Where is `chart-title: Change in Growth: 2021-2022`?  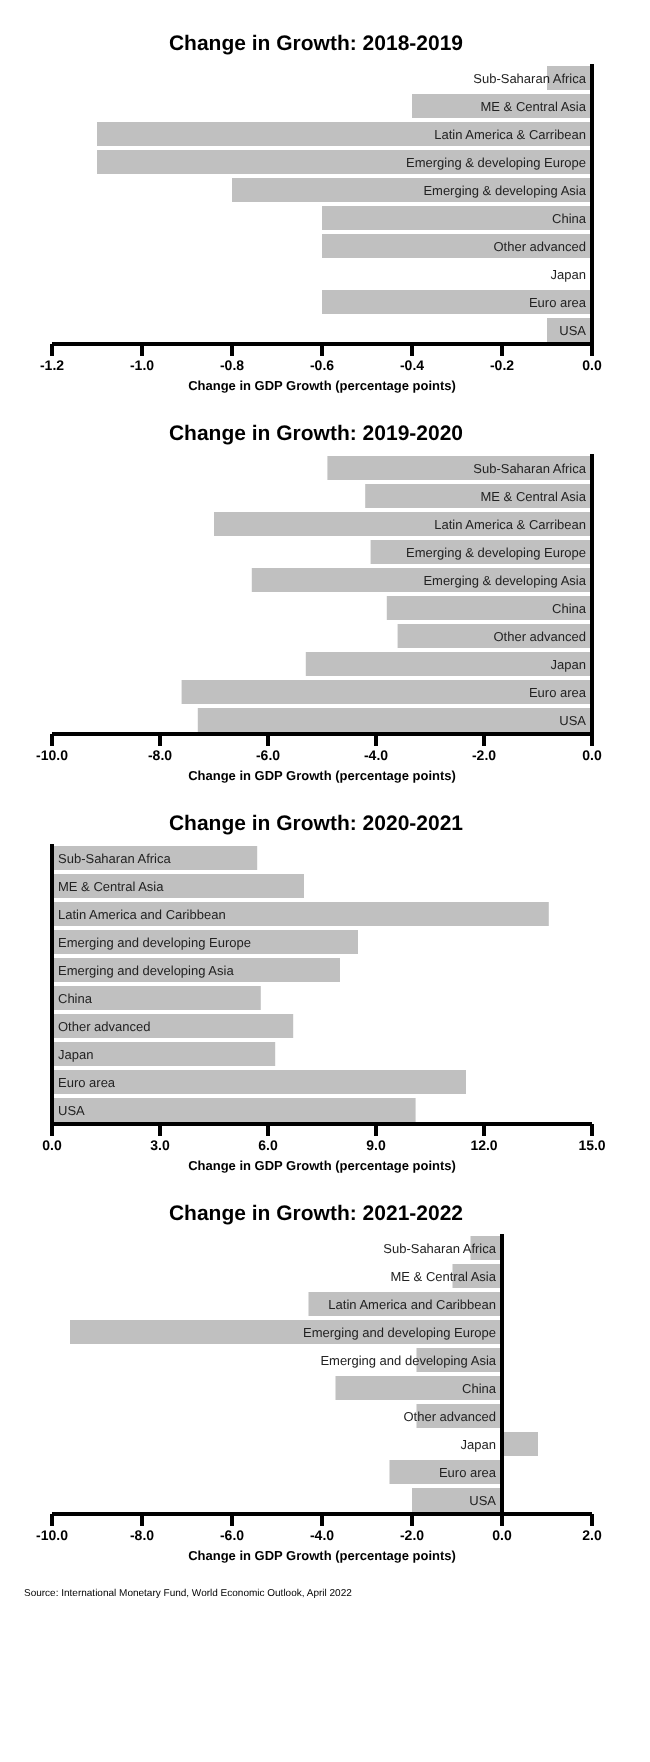
chart-title: Change in Growth: 2021-2022 is located at coordinates (316, 1215).